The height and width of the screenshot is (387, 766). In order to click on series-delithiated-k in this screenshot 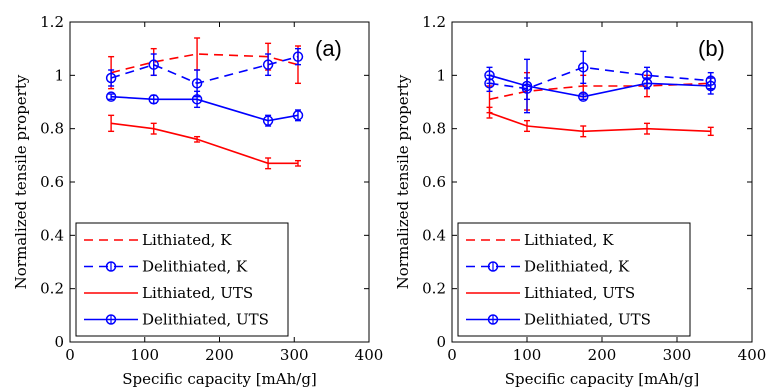, I will do `click(204, 72)`.